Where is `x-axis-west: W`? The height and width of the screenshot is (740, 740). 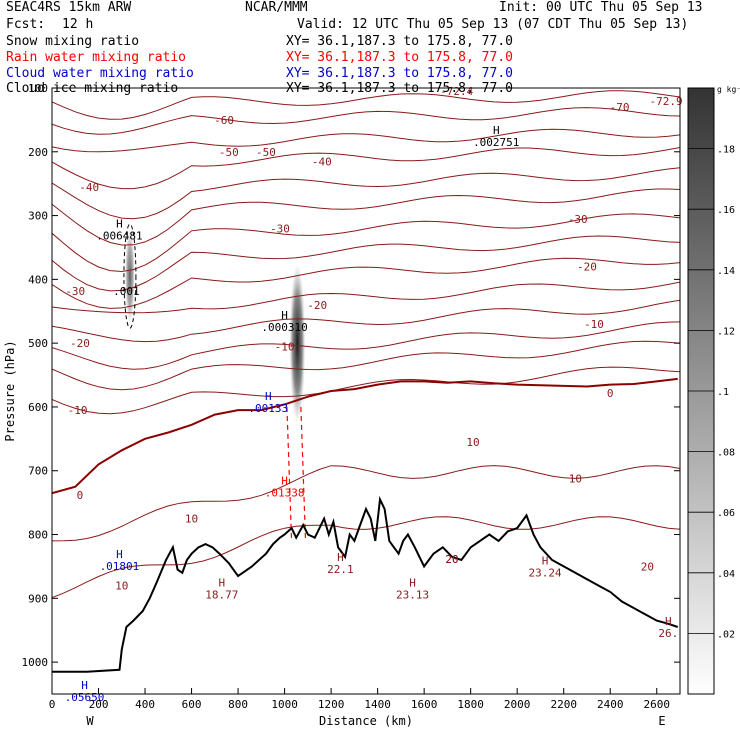 x-axis-west: W is located at coordinates (90, 721).